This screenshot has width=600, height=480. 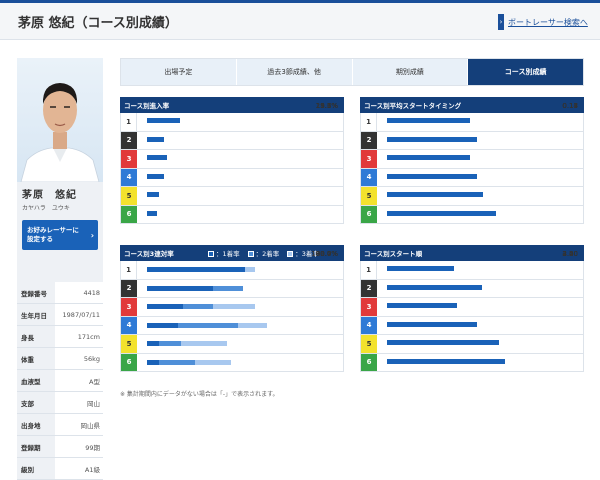 What do you see at coordinates (326, 106) in the screenshot?
I see `course-value: 18.5%` at bounding box center [326, 106].